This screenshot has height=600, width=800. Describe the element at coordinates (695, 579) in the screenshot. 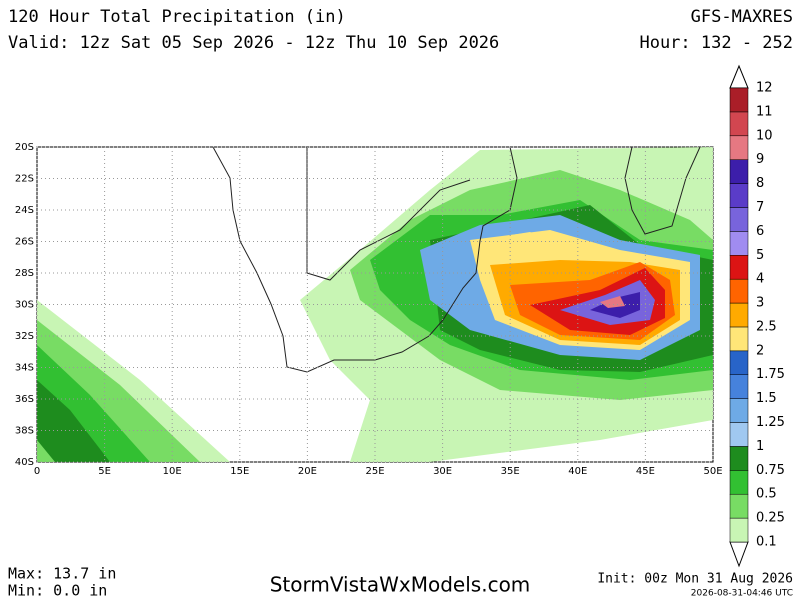

I see `init-time: Init: 00z Mon 31 Aug 2026` at that location.